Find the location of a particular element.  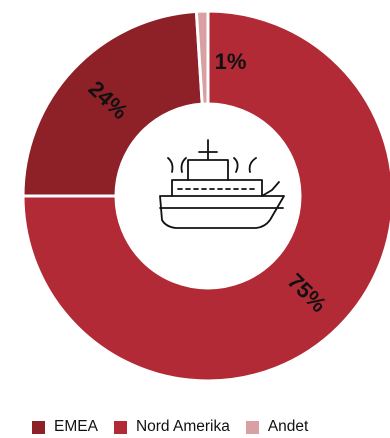

legend-item-nord-amerika: Nord Amerika is located at coordinates (171, 427).